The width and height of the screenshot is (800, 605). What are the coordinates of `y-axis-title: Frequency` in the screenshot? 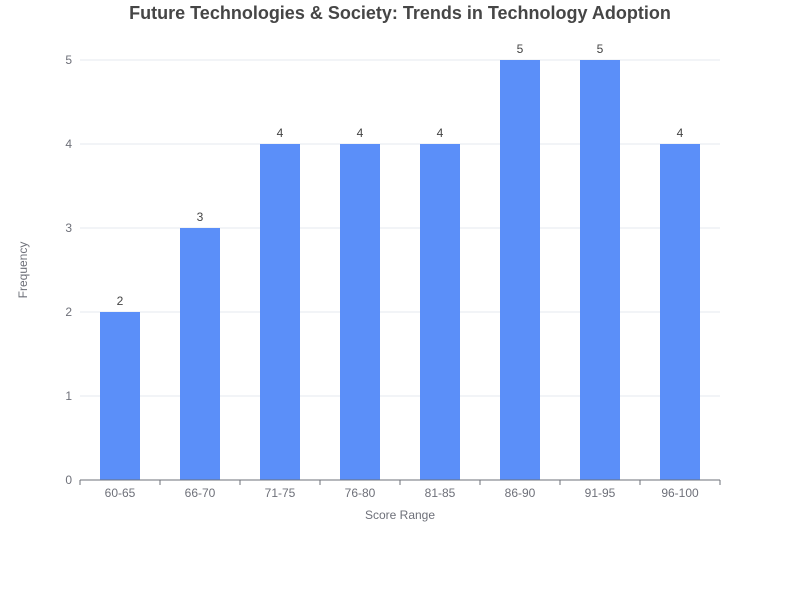 It's located at (23, 270).